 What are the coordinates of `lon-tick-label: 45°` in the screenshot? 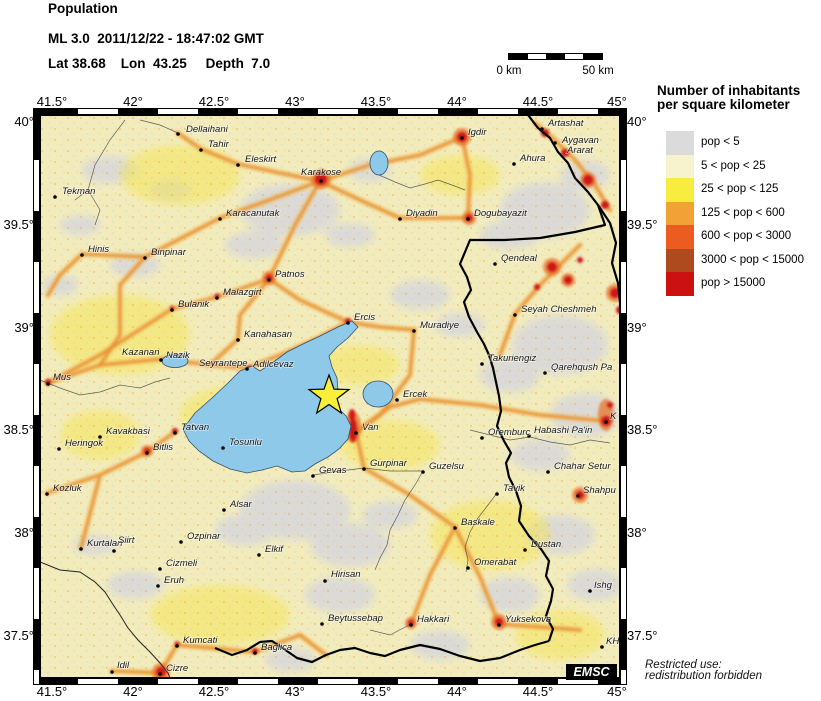 It's located at (617, 101).